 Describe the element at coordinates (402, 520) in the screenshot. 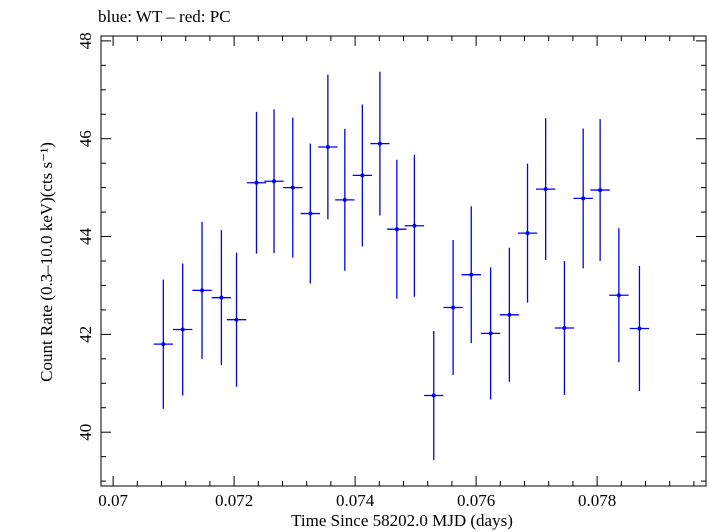

I see `x-axis-label: Time Since 58202.0 MJD (days)` at that location.